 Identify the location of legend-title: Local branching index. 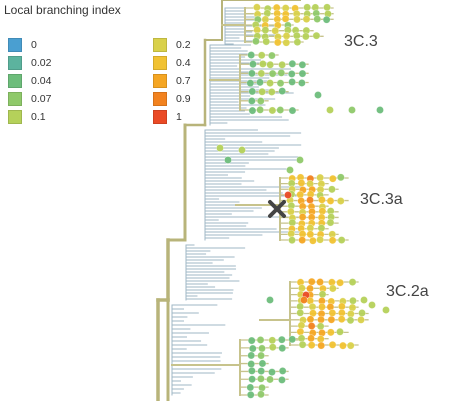
(62, 10).